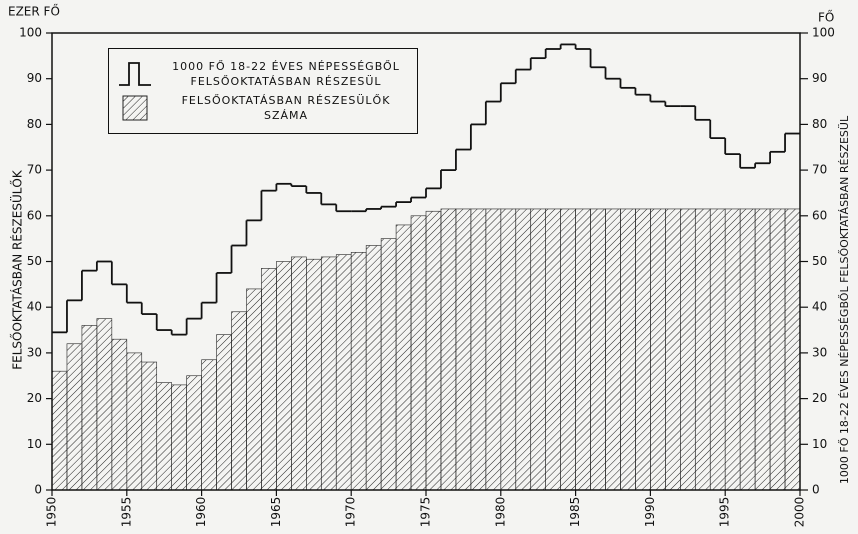 Image resolution: width=858 pixels, height=534 pixels. What do you see at coordinates (500, 512) in the screenshot?
I see `x-tick-label: 1980` at bounding box center [500, 512].